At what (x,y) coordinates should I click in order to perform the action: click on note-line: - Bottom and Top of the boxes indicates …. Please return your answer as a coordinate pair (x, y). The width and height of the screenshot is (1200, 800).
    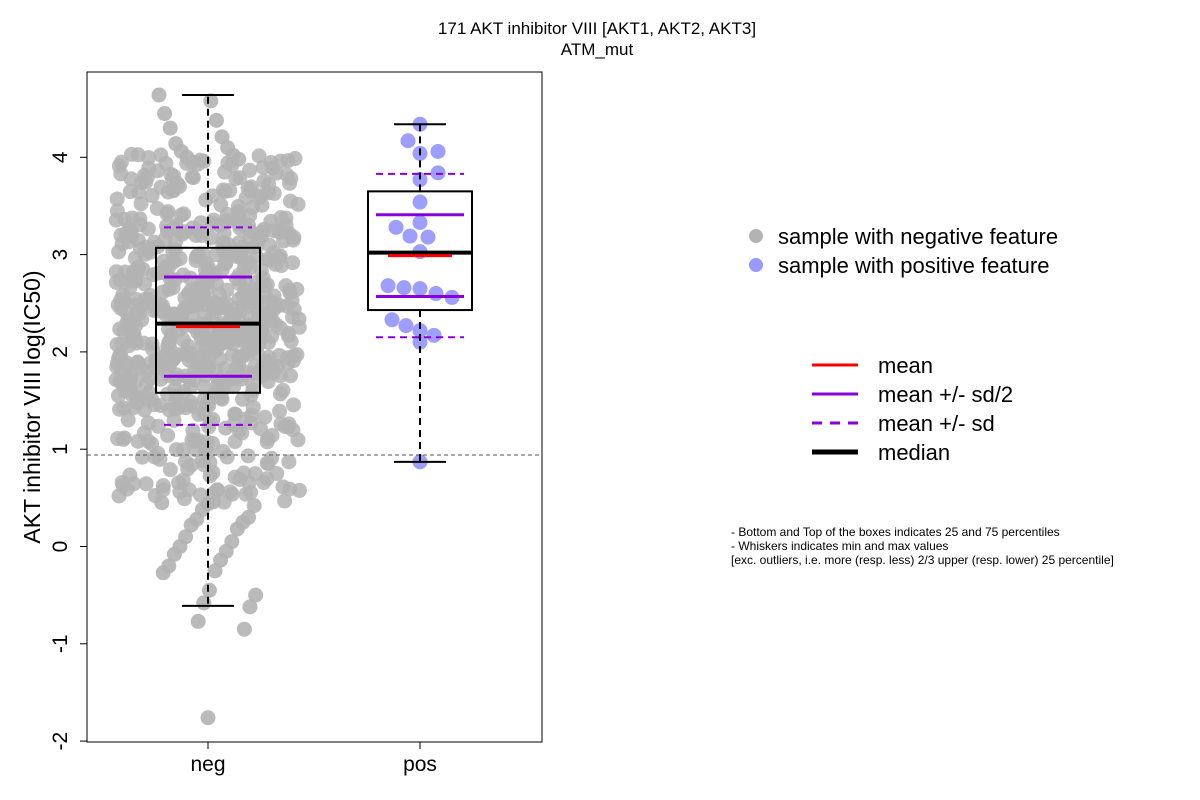
    Looking at the image, I should click on (895, 532).